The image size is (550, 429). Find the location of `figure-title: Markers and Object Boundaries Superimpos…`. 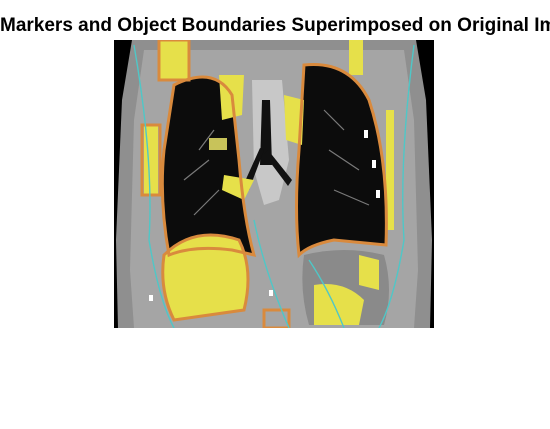

figure-title: Markers and Object Boundaries Superimpos… is located at coordinates (275, 25).